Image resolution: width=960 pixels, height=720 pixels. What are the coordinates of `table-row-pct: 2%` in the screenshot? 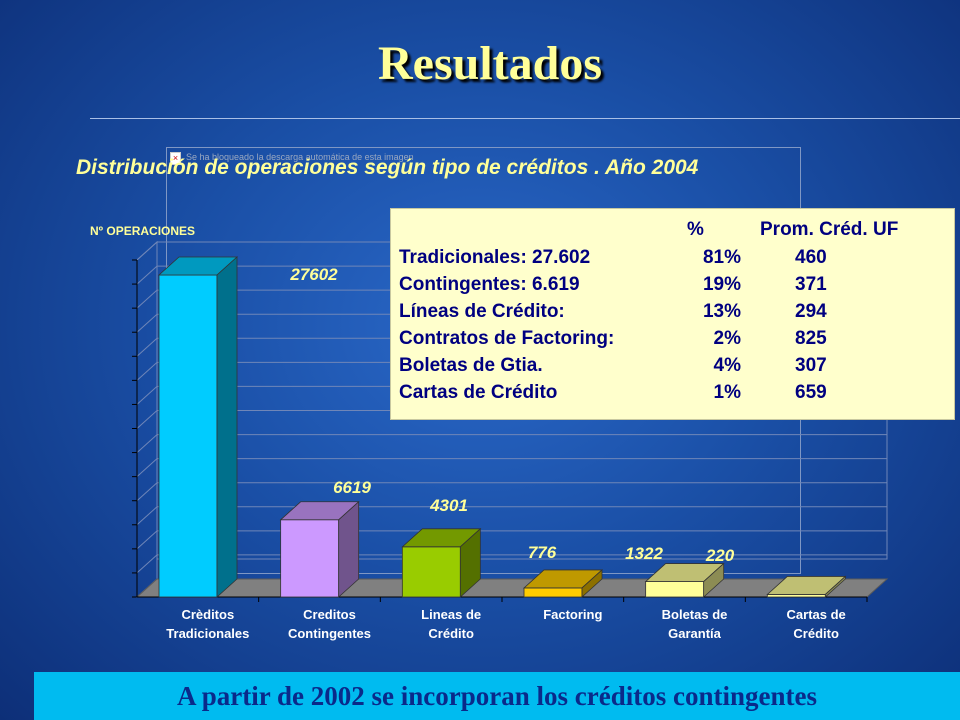 It's located at (727, 338).